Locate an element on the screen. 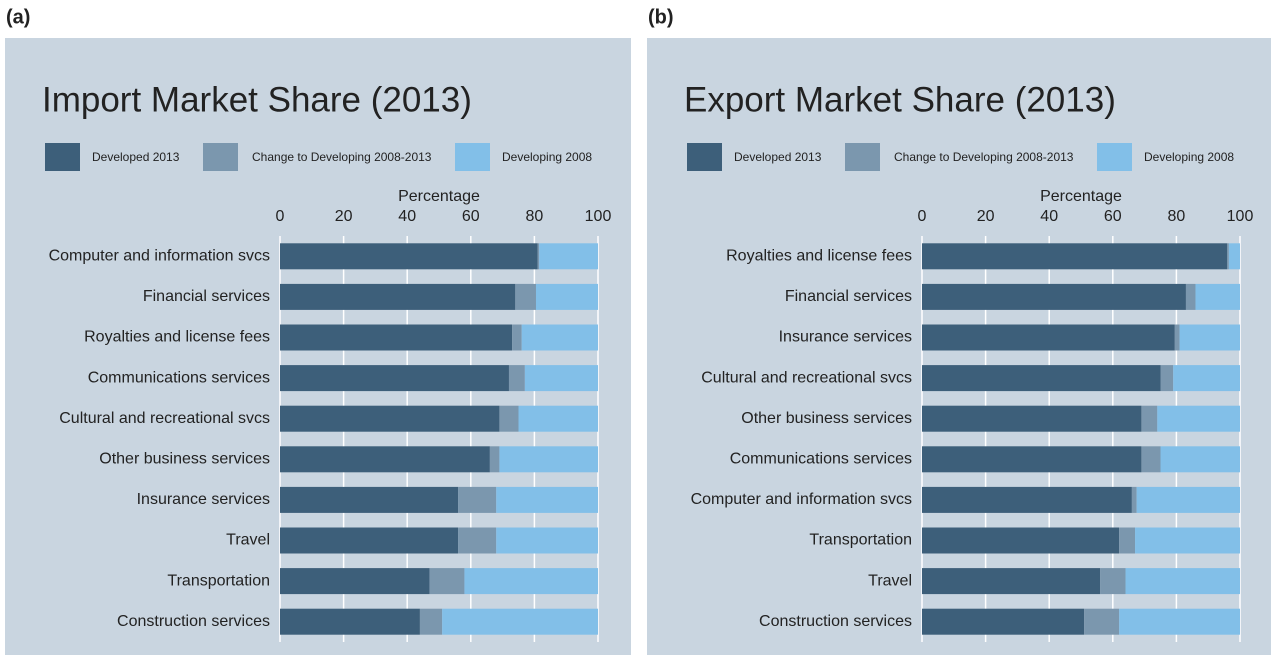 The image size is (1271, 663). chart-title: Import Market Share (2013) is located at coordinates (257, 99).